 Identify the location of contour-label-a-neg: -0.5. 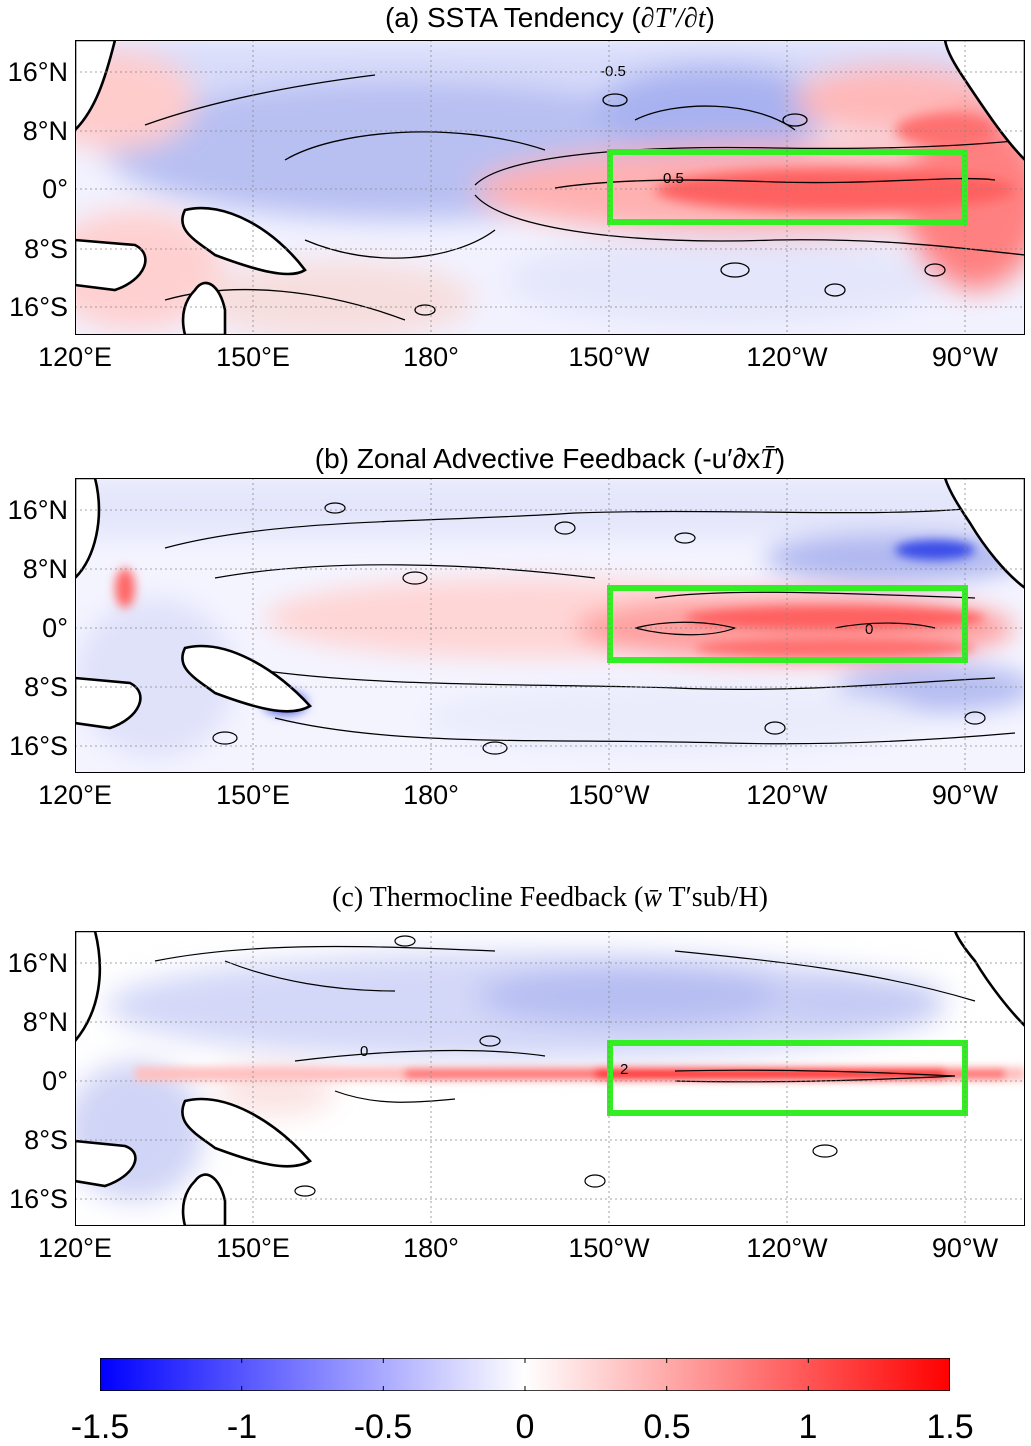
(613, 71).